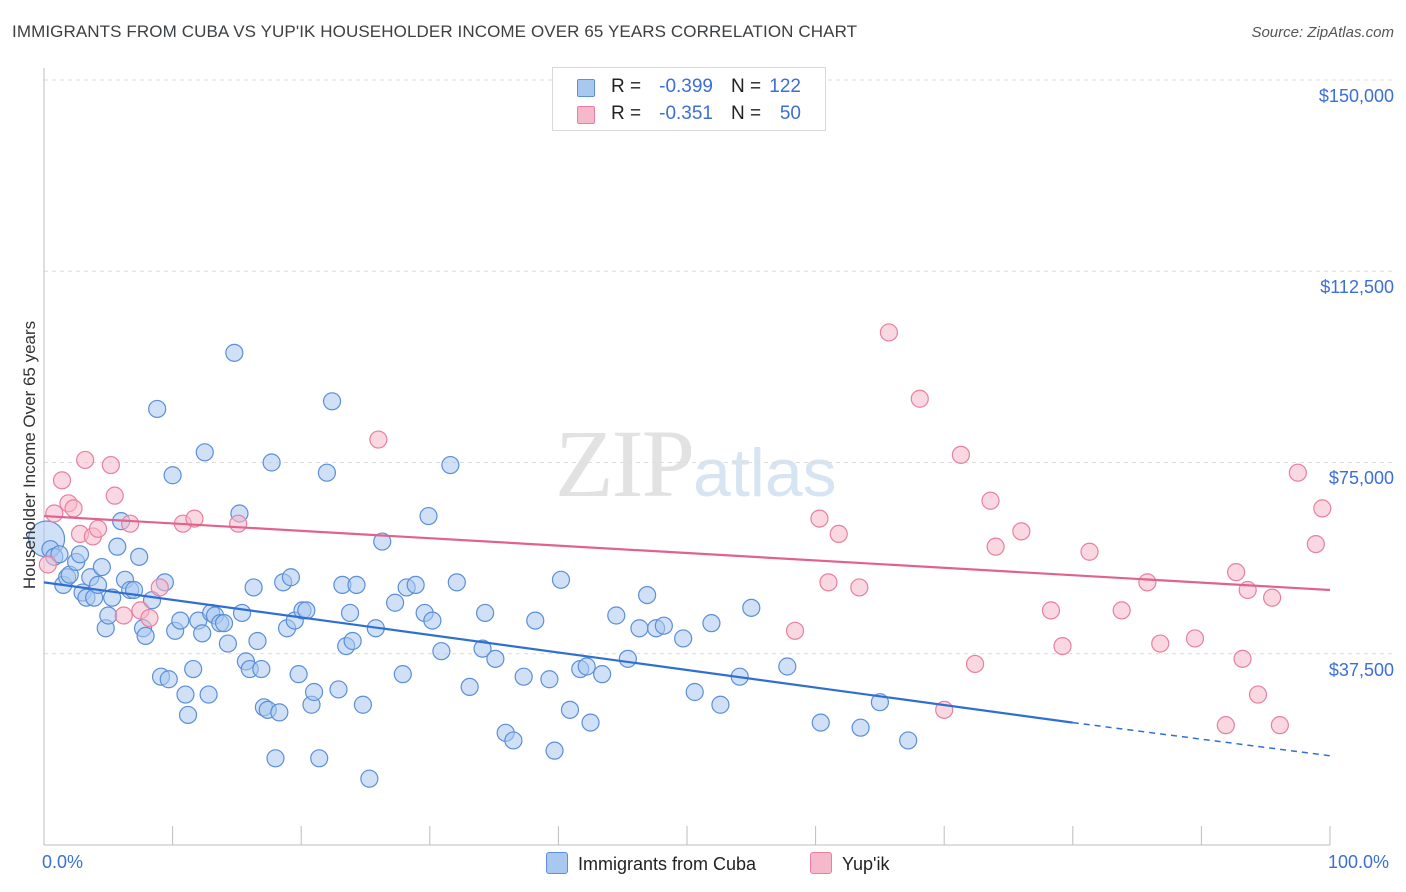  What do you see at coordinates (586, 115) in the screenshot?
I see `legend-swatch-yupik` at bounding box center [586, 115].